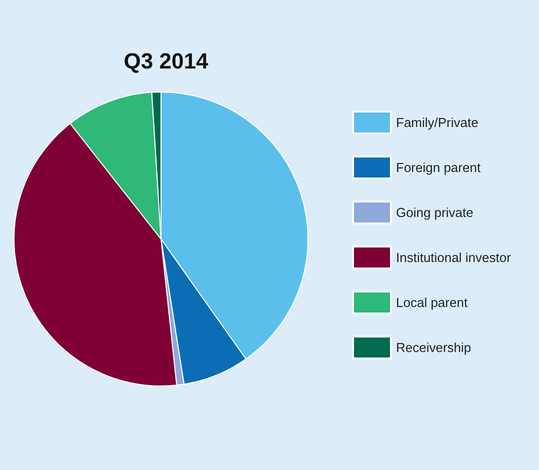 The width and height of the screenshot is (539, 470). I want to click on legend-label: Going private, so click(435, 212).